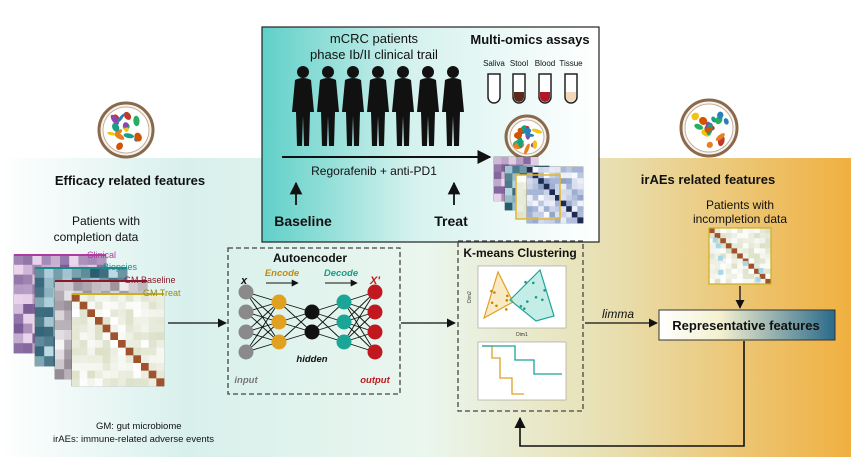 The width and height of the screenshot is (851, 462). What do you see at coordinates (571, 63) in the screenshot?
I see `sample-label: Tissue` at bounding box center [571, 63].